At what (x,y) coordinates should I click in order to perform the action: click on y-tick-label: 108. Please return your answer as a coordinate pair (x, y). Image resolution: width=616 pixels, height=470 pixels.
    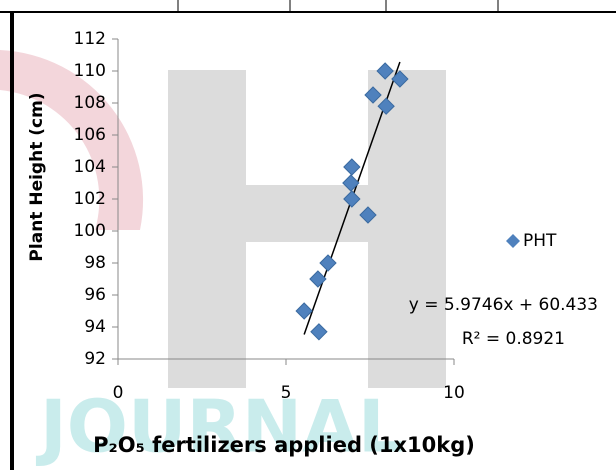
    Looking at the image, I should click on (90, 103).